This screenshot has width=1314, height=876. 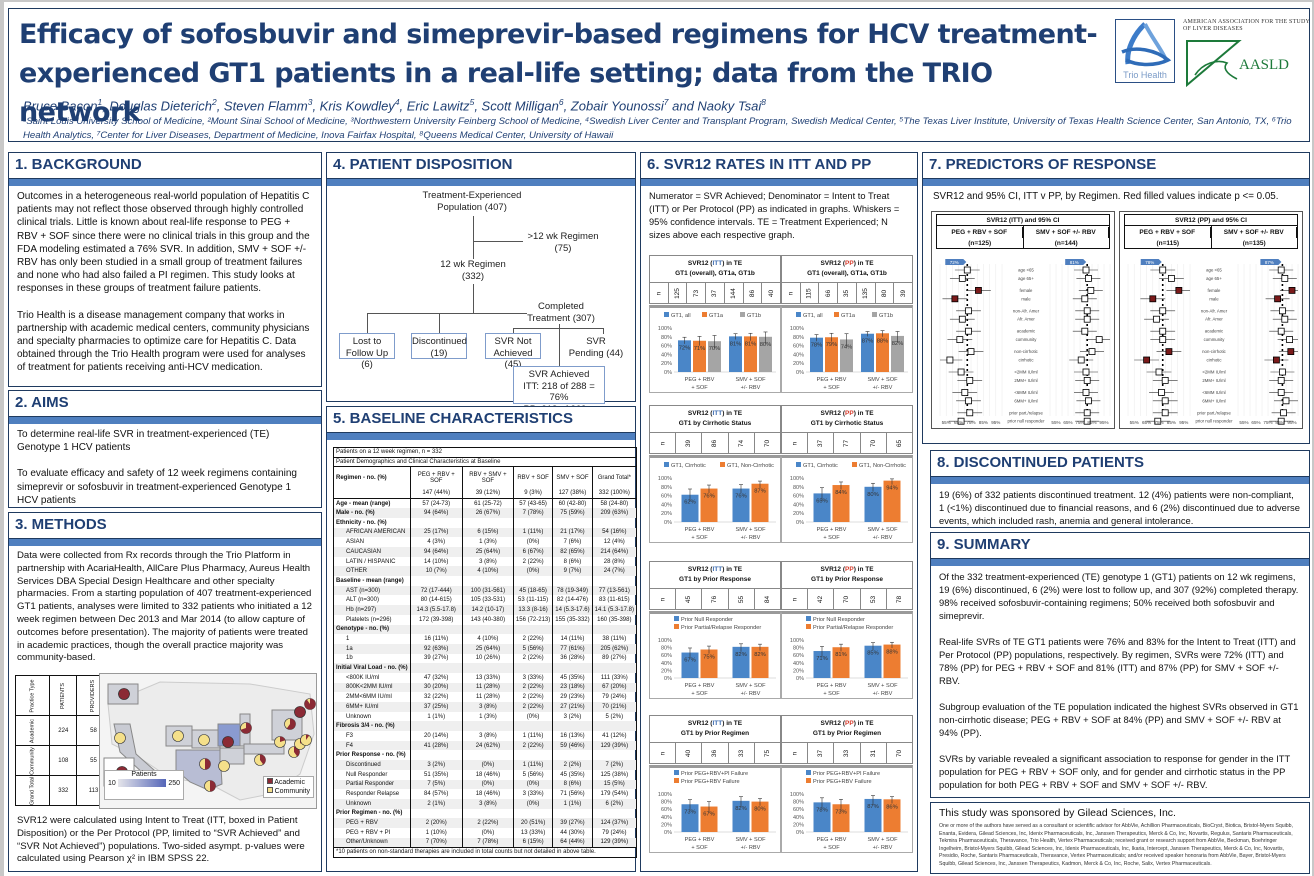 What do you see at coordinates (1214, 351) in the screenshot?
I see `predictor-label: non-cirrhotic` at bounding box center [1214, 351].